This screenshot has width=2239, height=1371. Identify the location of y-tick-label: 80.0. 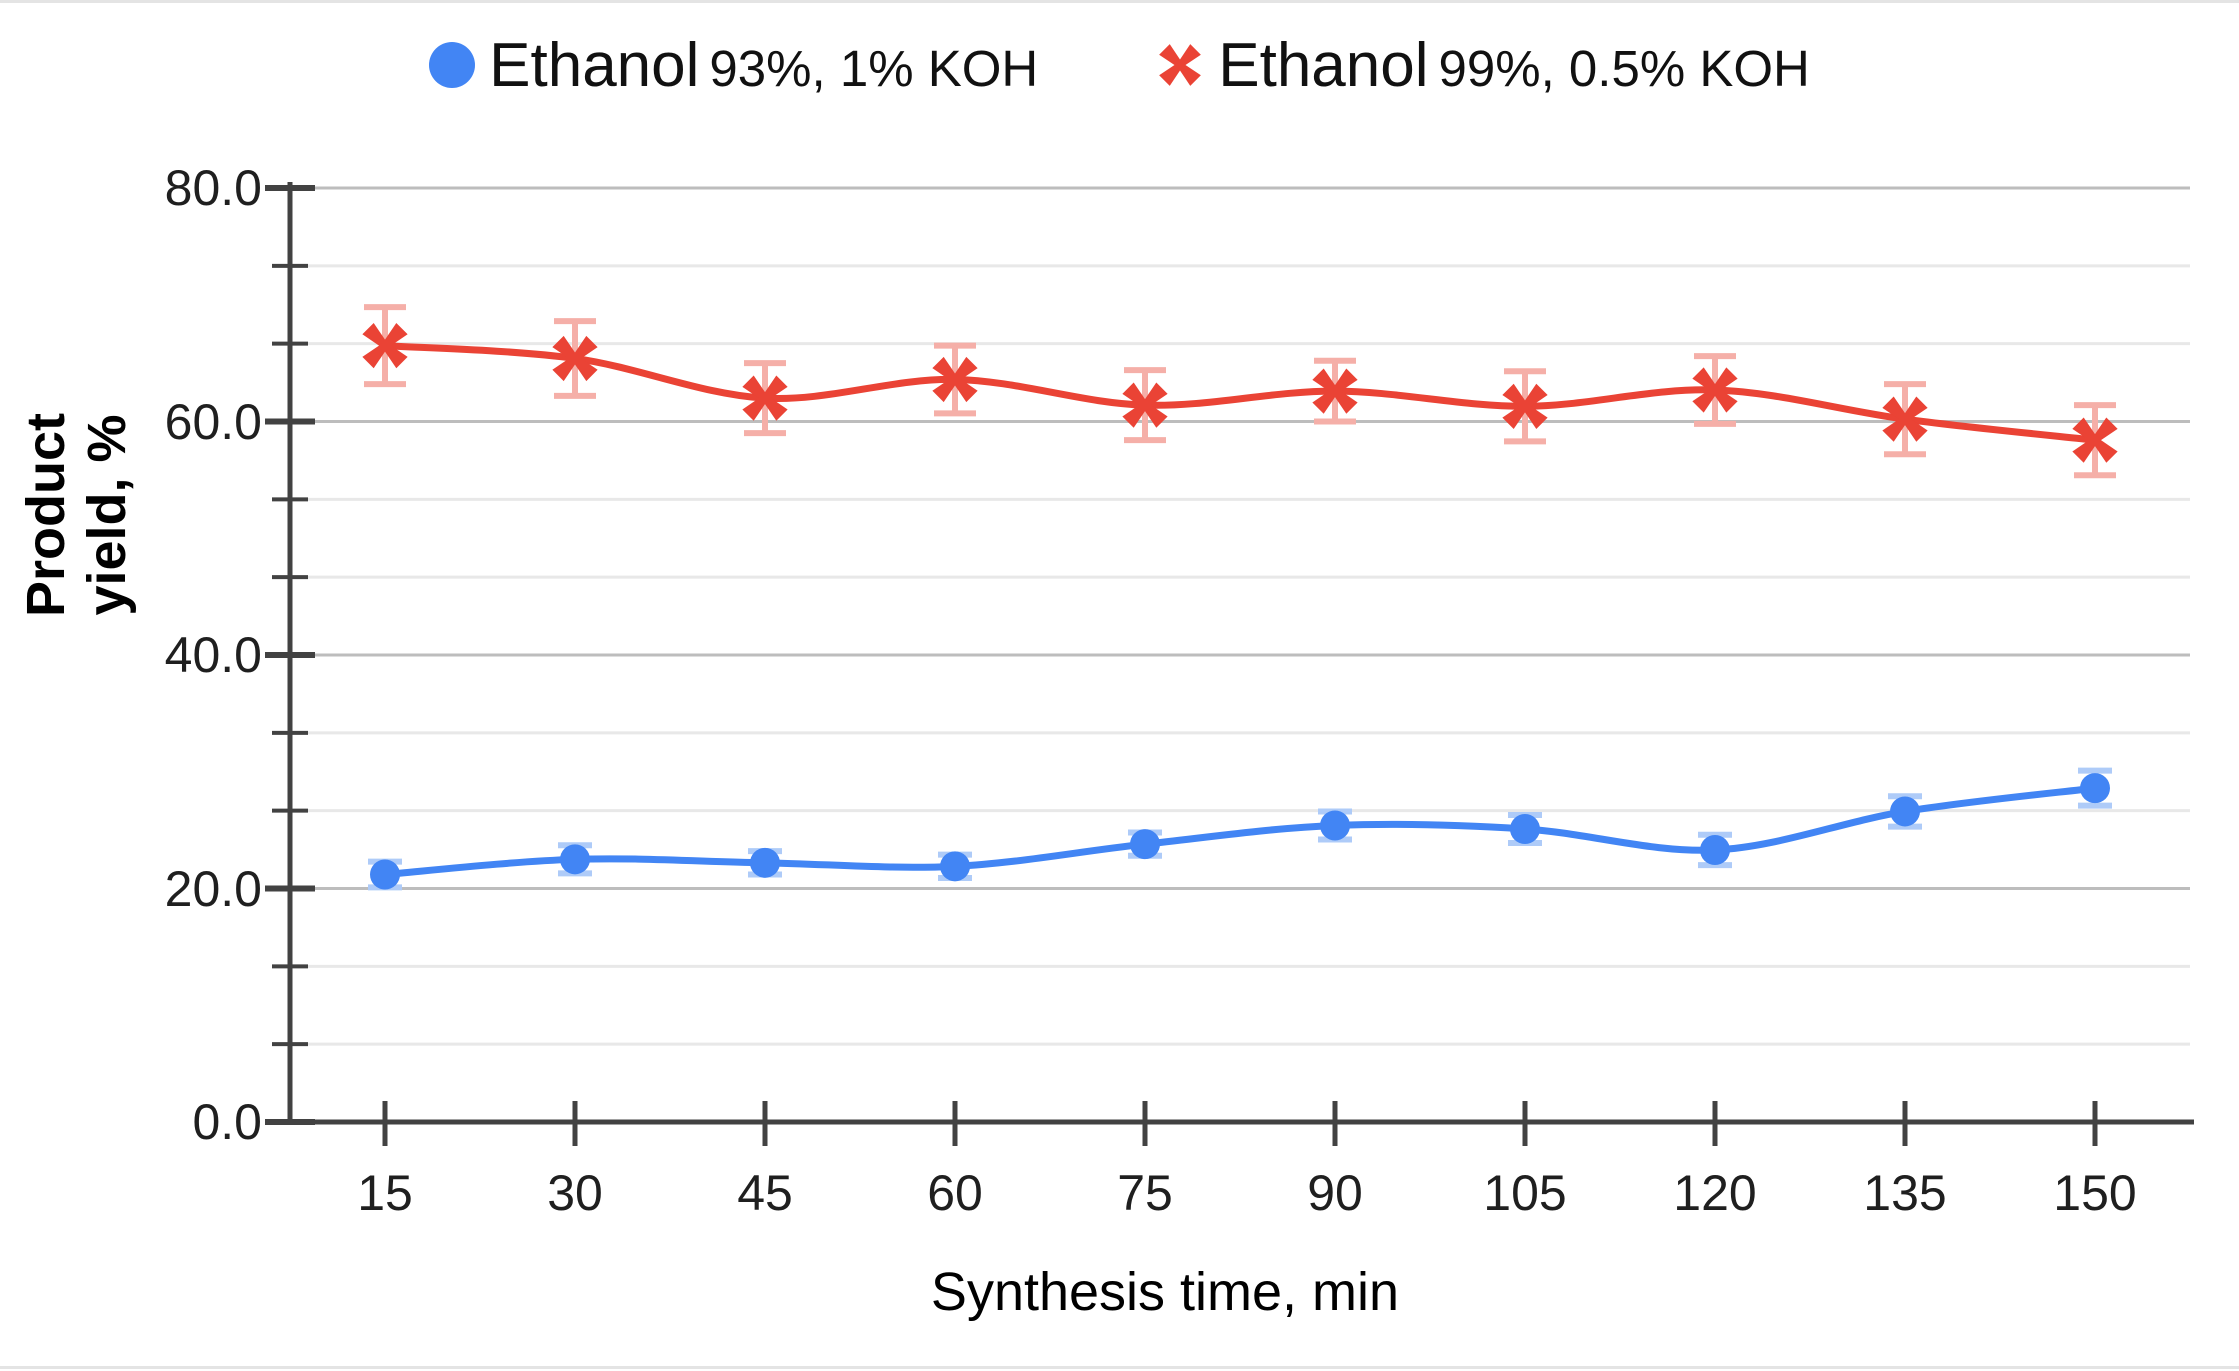
(213, 188).